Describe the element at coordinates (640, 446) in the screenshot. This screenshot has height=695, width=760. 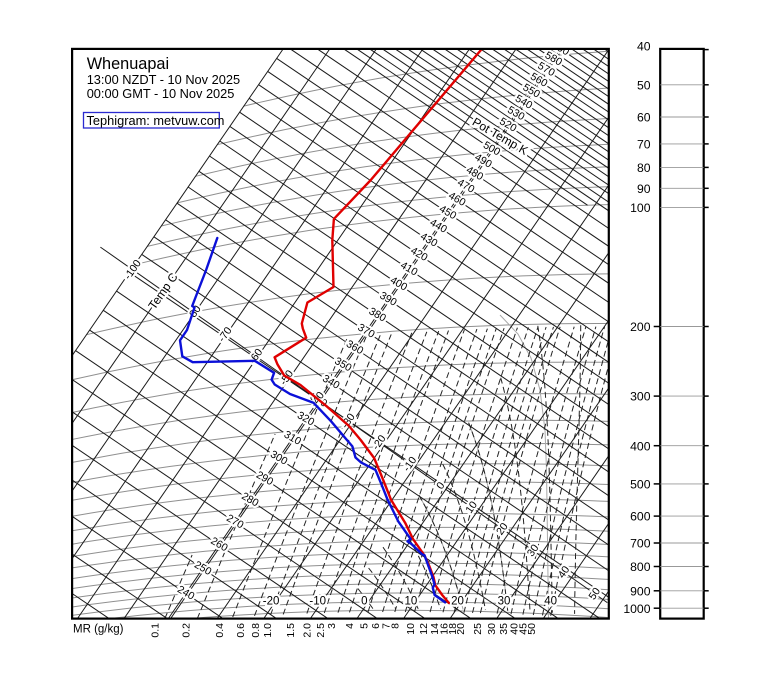
I see `svg-text: 400` at that location.